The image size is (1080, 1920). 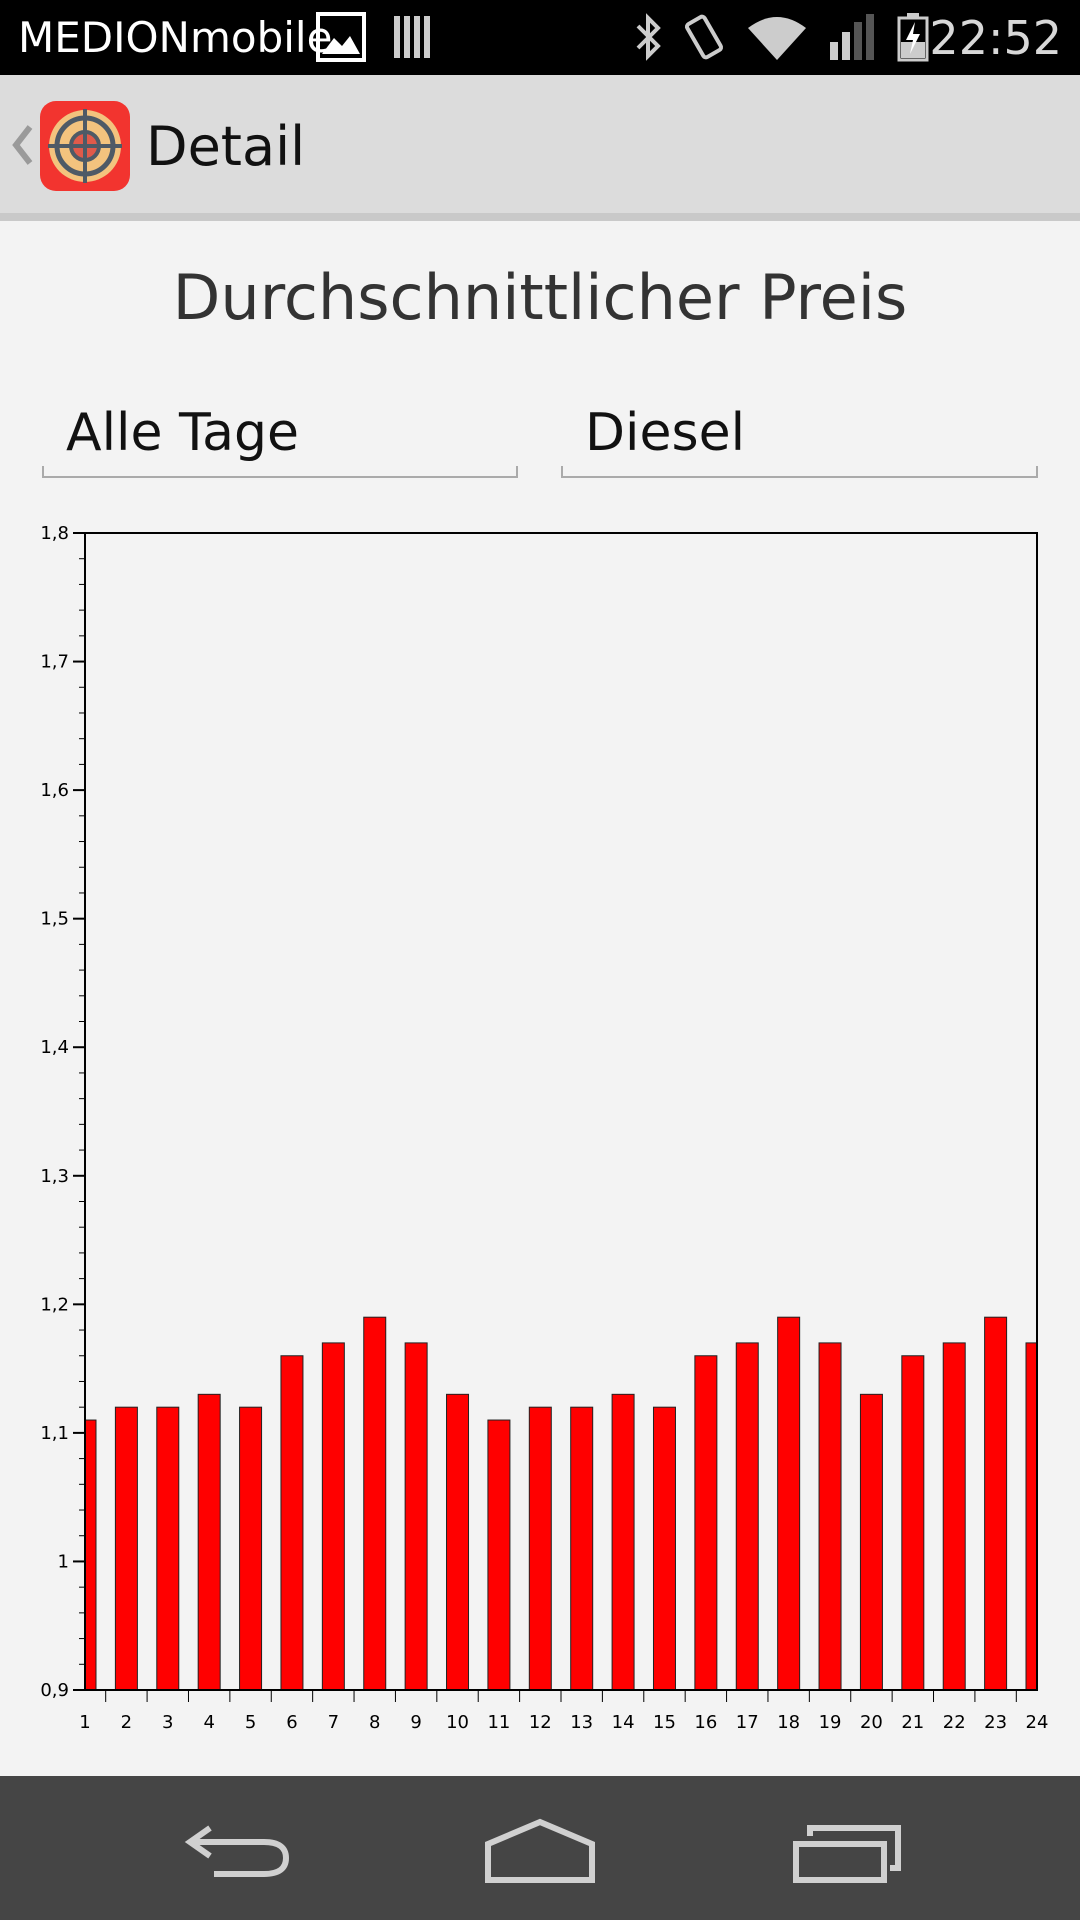 I want to click on recents-nav-icon, so click(x=850, y=1851).